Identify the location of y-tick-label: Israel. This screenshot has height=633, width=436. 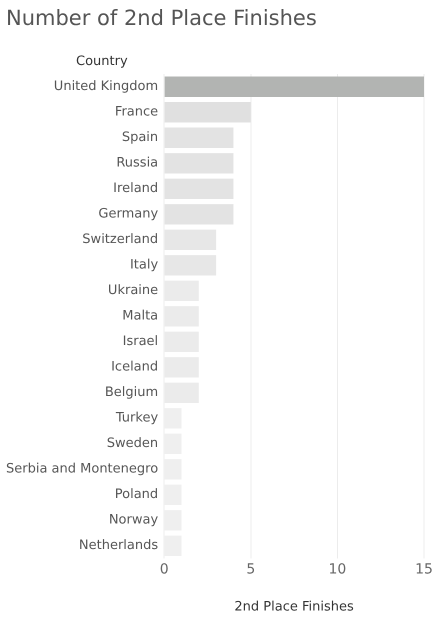
(140, 342).